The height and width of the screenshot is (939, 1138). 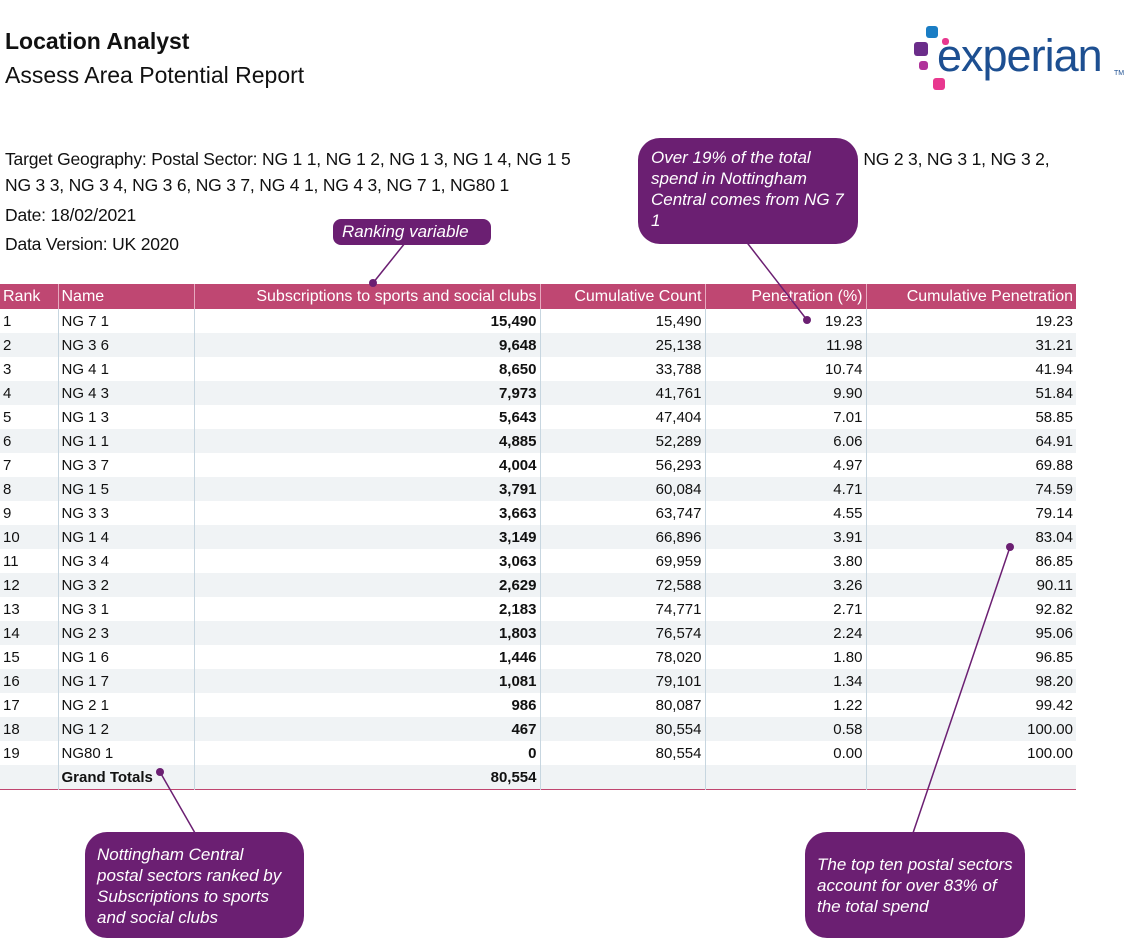 I want to click on subscriptions-cell: 1,803, so click(x=366, y=633).